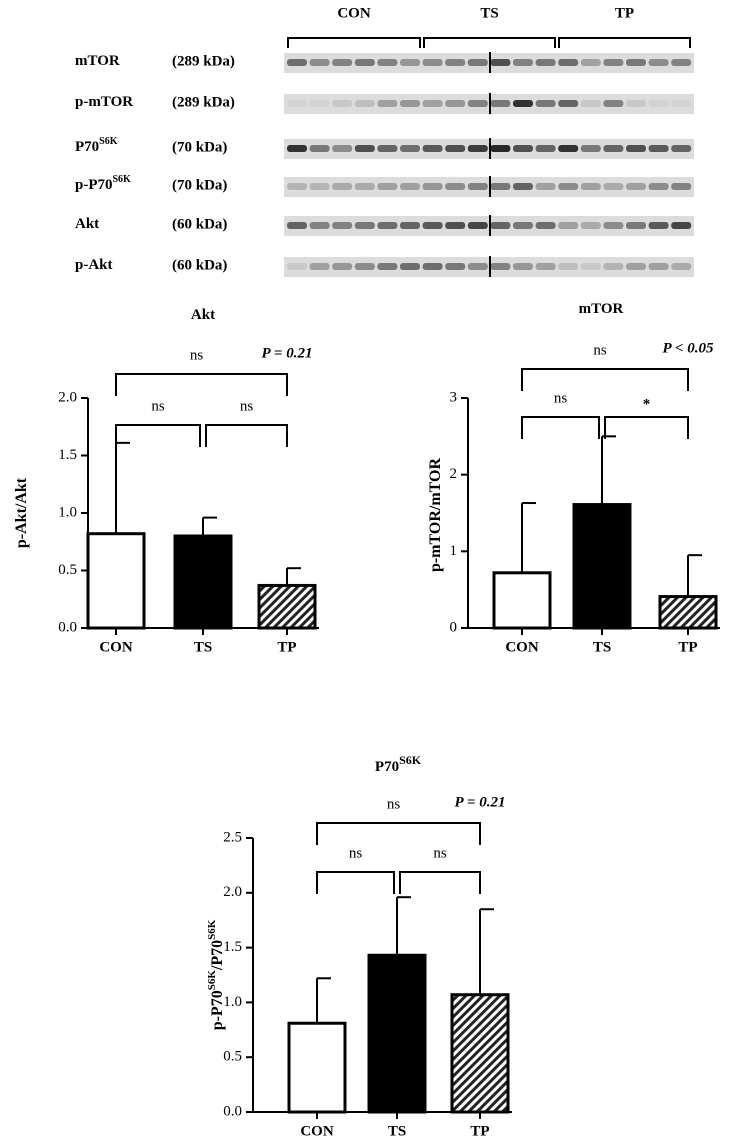  Describe the element at coordinates (454, 627) in the screenshot. I see `y-tick-label: 0` at that location.